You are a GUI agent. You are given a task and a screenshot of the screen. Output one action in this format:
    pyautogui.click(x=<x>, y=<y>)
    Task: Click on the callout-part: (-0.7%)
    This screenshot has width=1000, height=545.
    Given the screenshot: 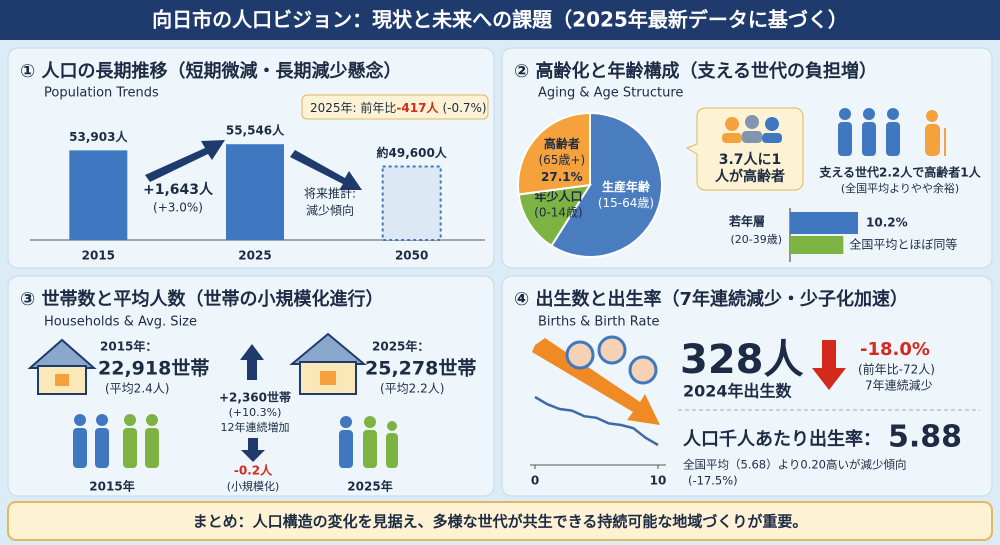 What is the action you would take?
    pyautogui.click(x=464, y=108)
    